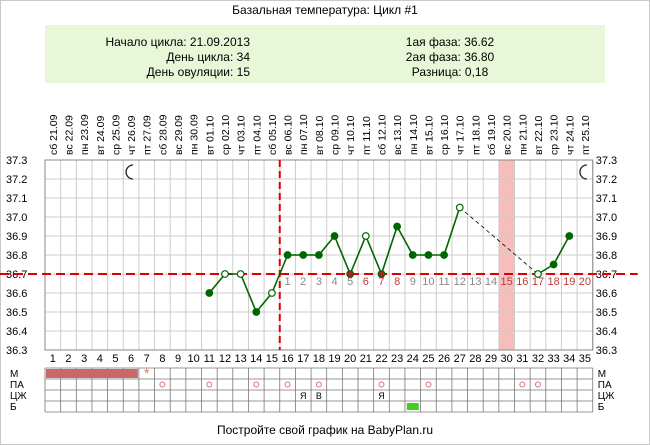  I want to click on x-date-label: пт 18.10, so click(476, 135).